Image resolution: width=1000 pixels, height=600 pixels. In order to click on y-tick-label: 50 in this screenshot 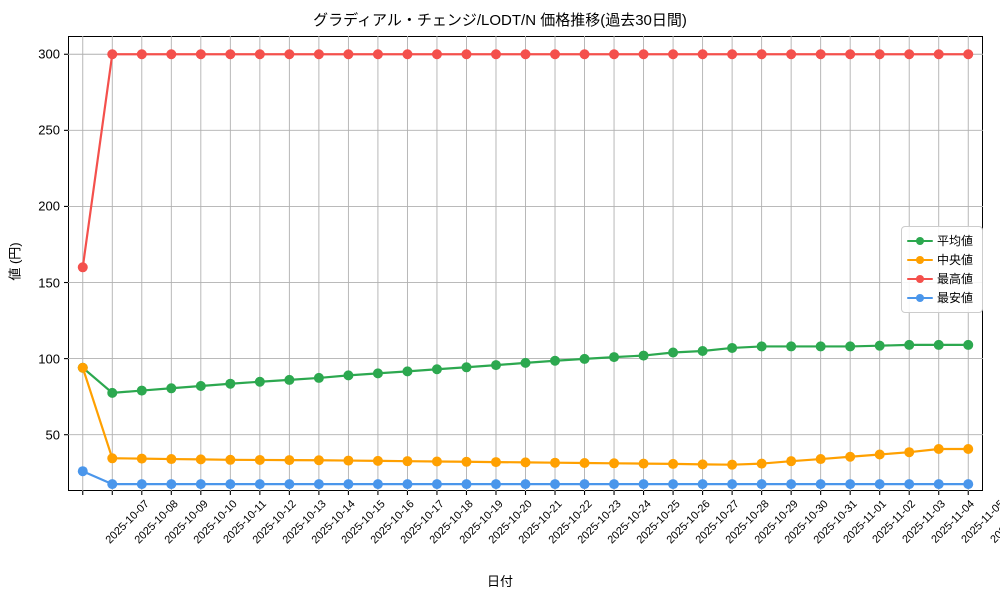, I will do `click(52, 435)`.